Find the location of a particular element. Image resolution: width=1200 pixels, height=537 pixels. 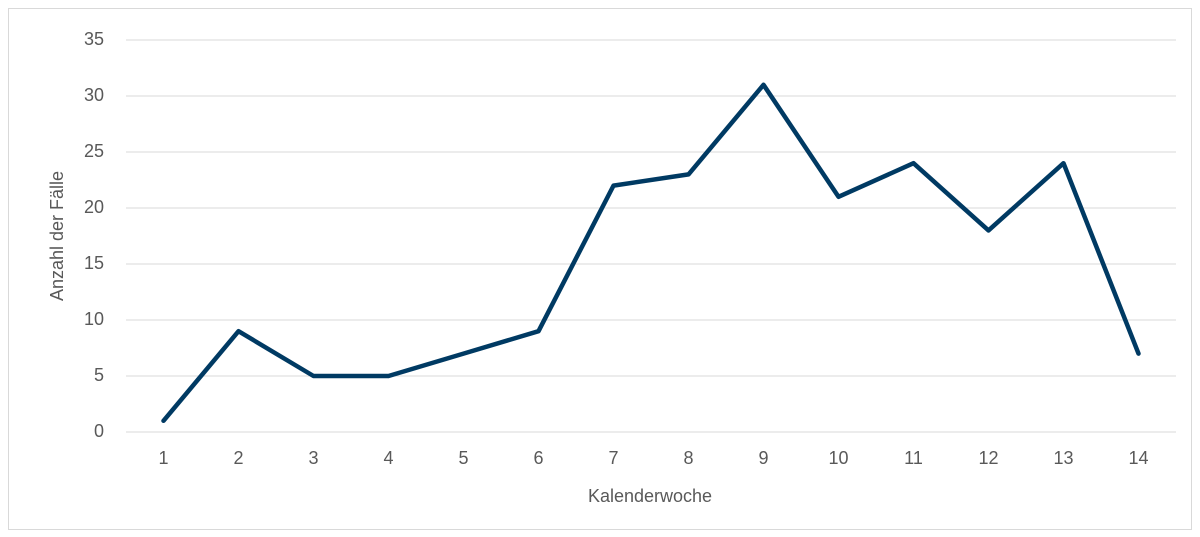

x-tick-label: 5 is located at coordinates (463, 458).